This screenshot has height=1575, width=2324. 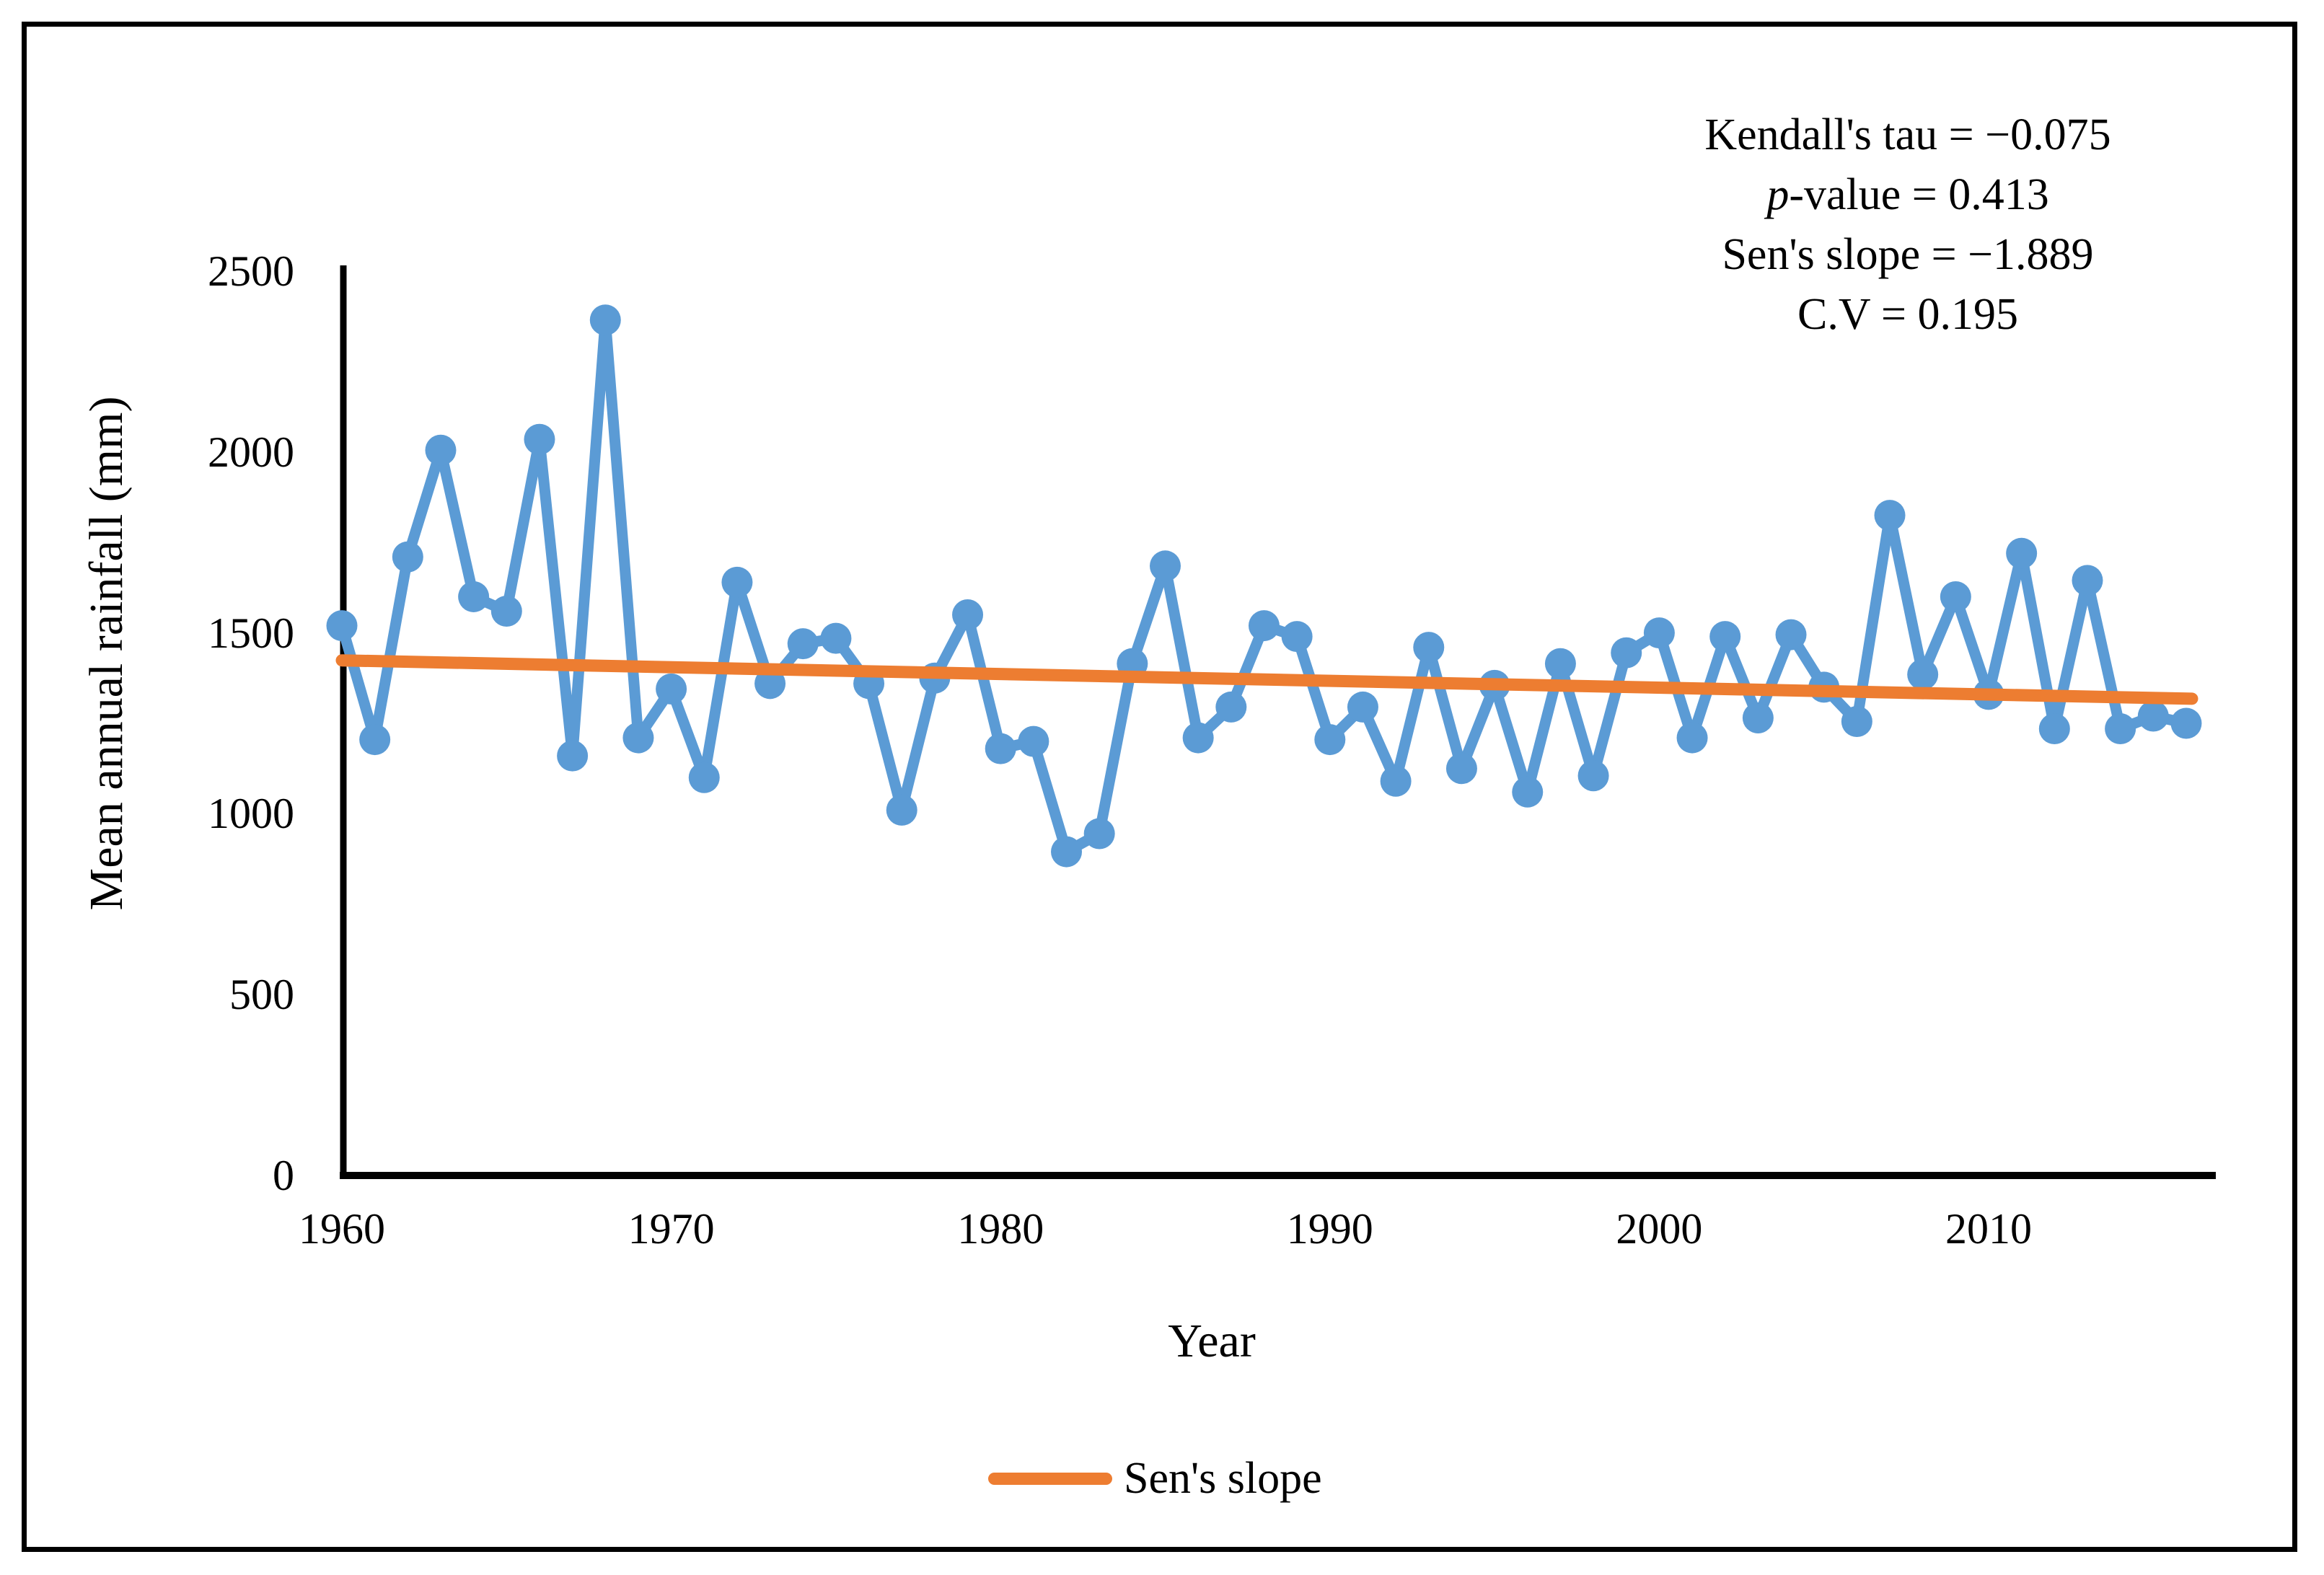 I want to click on y-tick-label: 2500, so click(x=251, y=271).